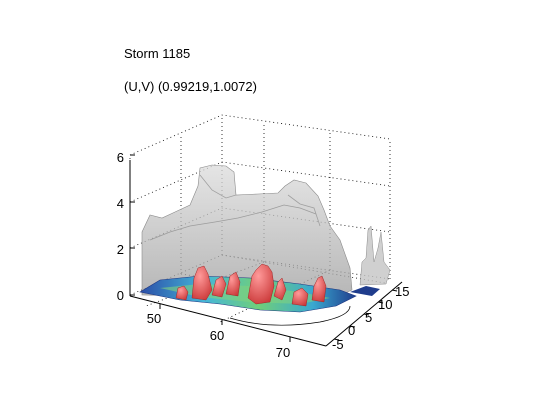 The height and width of the screenshot is (400, 533). What do you see at coordinates (385, 304) in the screenshot?
I see `y-tick-label: 10` at bounding box center [385, 304].